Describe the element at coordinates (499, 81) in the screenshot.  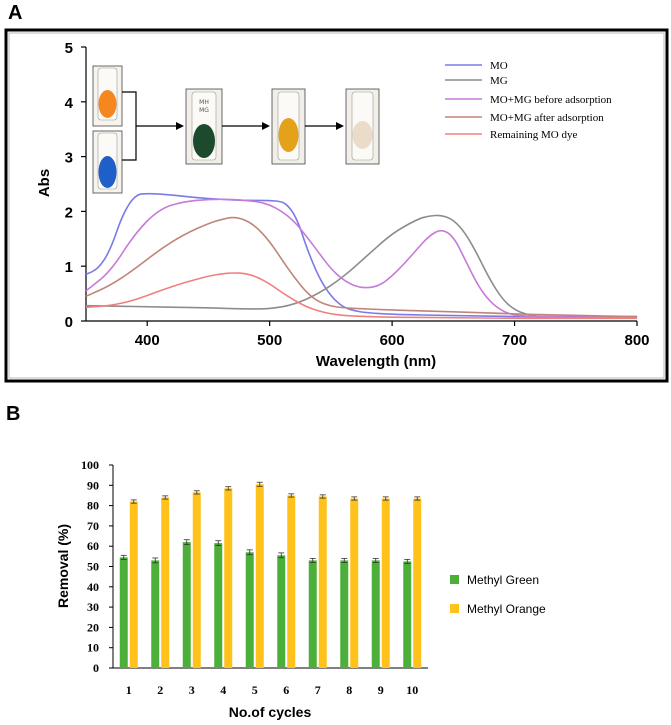
I see `spectrum-legend-label: MG` at that location.